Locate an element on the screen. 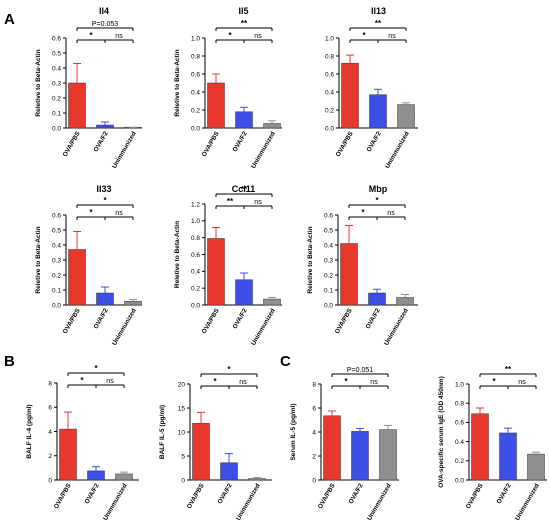  y-tick-label: 8 is located at coordinates (314, 384).